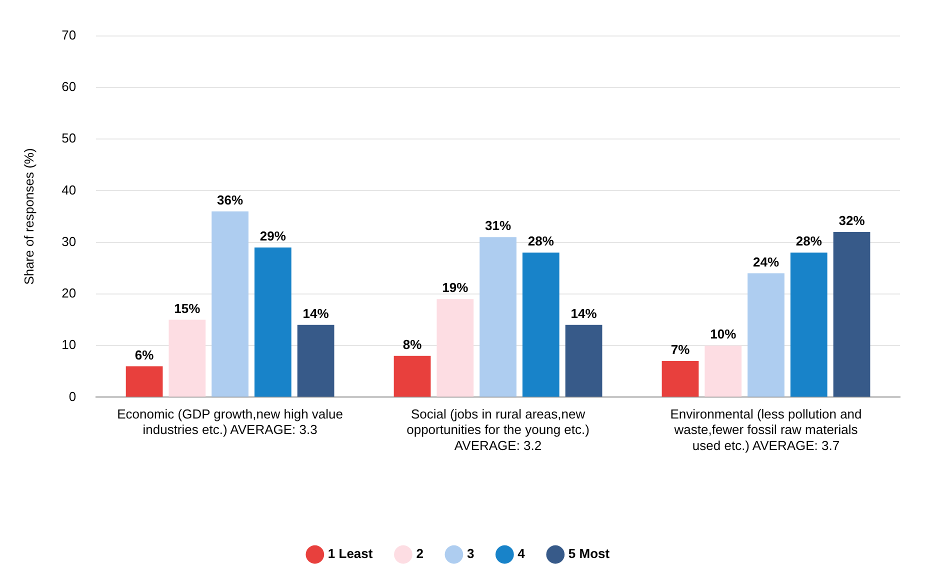 Image resolution: width=928 pixels, height=579 pixels. What do you see at coordinates (273, 236) in the screenshot?
I see `data-label: 29%` at bounding box center [273, 236].